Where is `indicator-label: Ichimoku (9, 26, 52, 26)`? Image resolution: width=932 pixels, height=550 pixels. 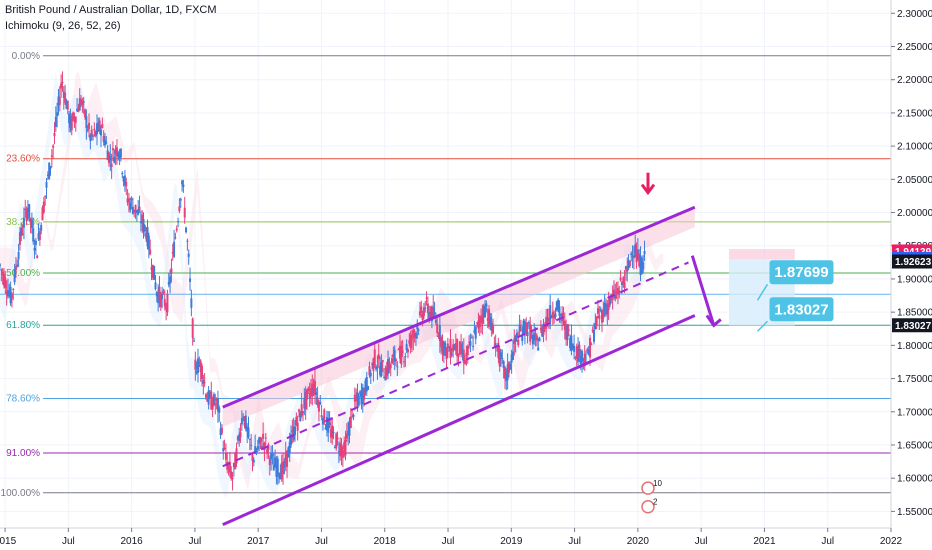
indicator-label: Ichimoku (9, 26, 52, 26) is located at coordinates (63, 26).